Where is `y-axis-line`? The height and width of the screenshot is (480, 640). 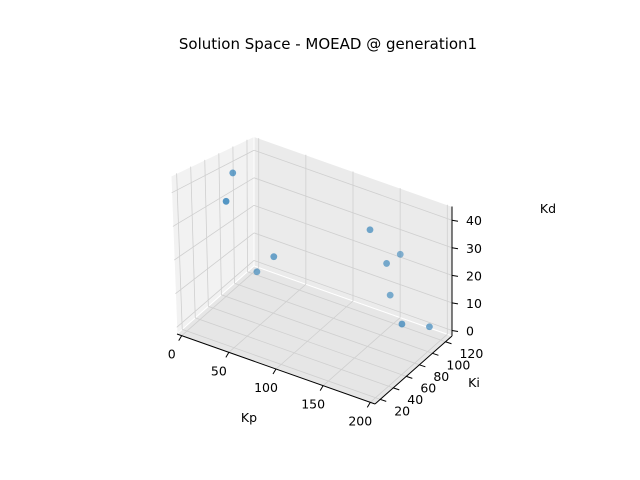
y-axis-line is located at coordinates (413, 370).